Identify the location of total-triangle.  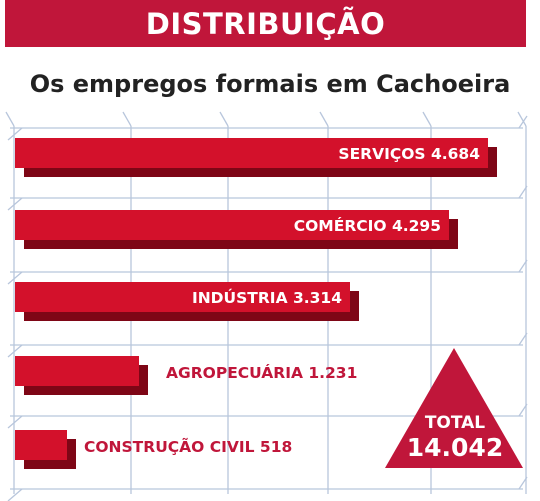
(454, 408).